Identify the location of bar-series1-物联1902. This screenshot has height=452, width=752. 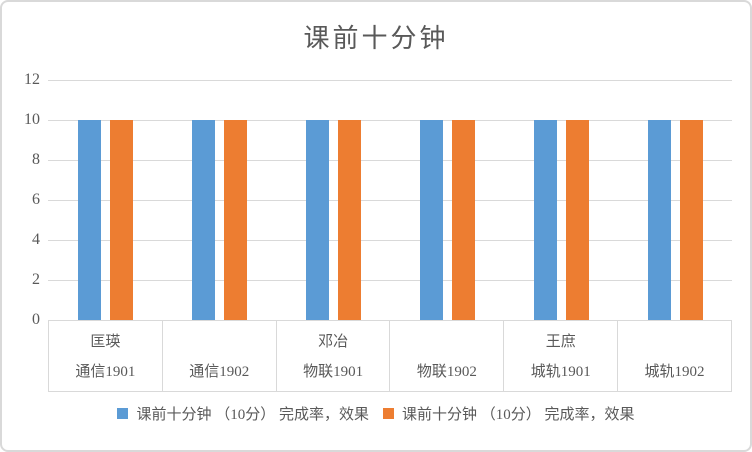
(431, 220).